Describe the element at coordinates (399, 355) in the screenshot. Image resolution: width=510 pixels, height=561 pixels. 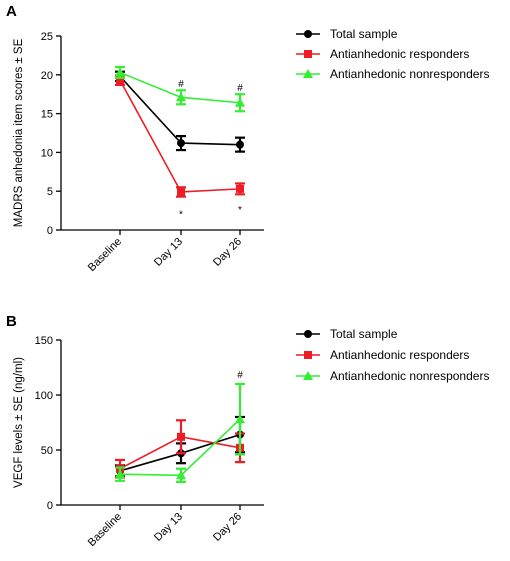
I see `panel-b-legend-label-antianhedonic-responders: Antianhedonic responders` at that location.